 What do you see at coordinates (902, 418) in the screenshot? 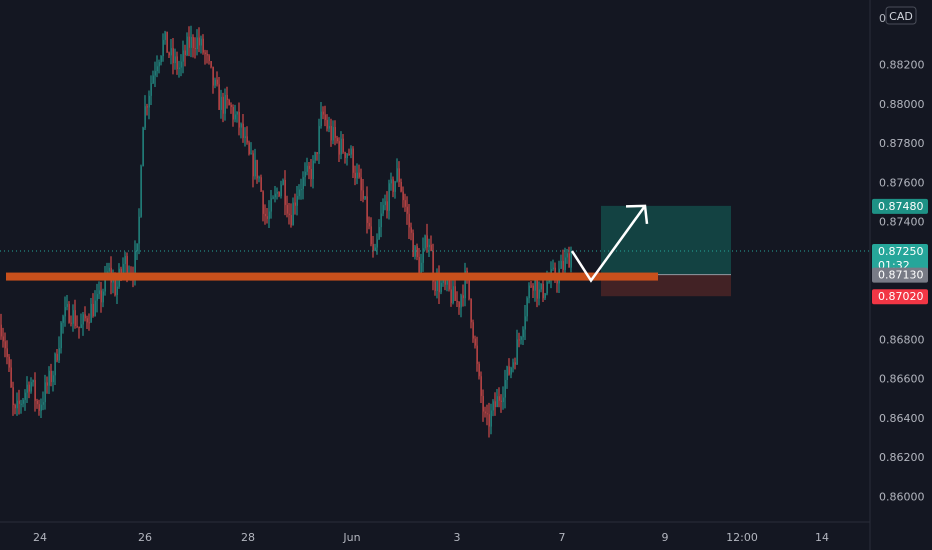
I see `price-tick-label: 0.86400` at bounding box center [902, 418].